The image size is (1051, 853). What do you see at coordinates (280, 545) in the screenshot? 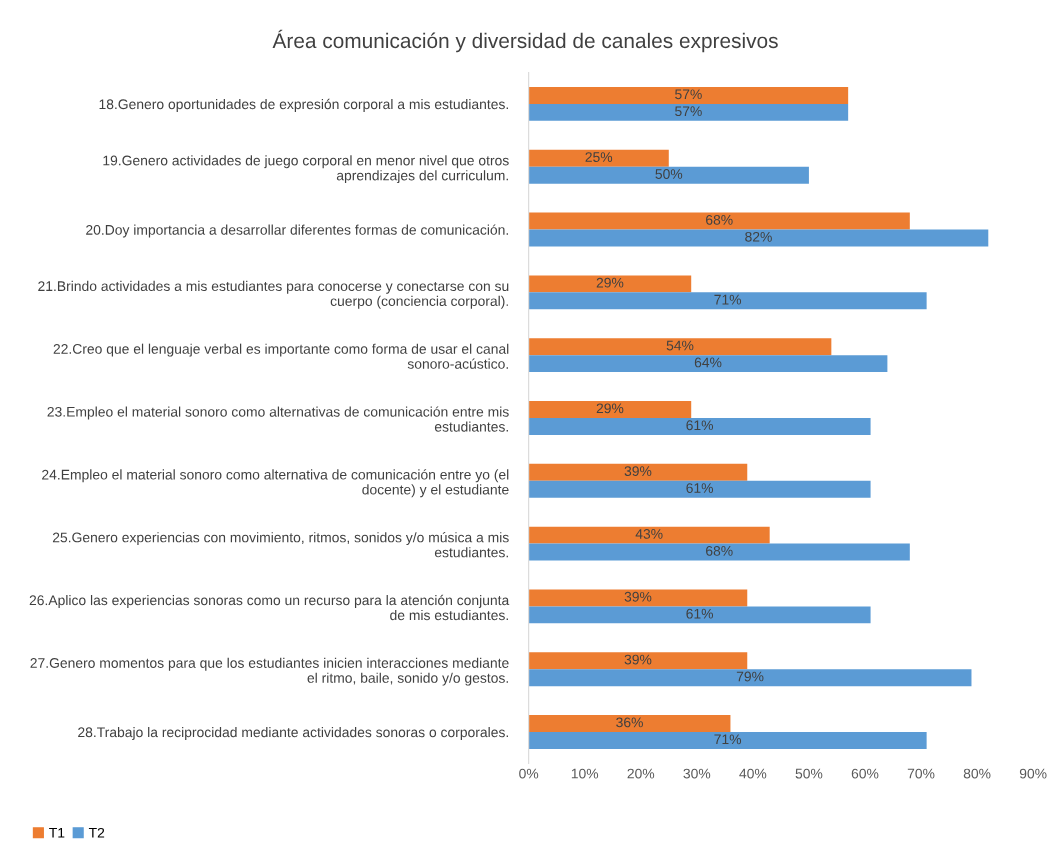
I see `y-tick-label: 25.Genero experiencias con movimiento, ritmos, sonidos y/o música a mis estudiantes.` at bounding box center [280, 545].